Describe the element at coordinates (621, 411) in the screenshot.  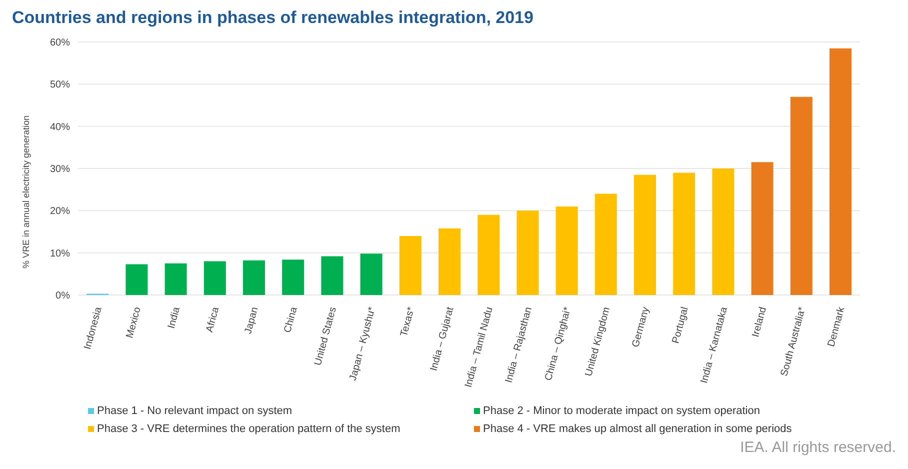
I see `legend-label: Phase 2 - Minor to moderate impact on system operation` at that location.